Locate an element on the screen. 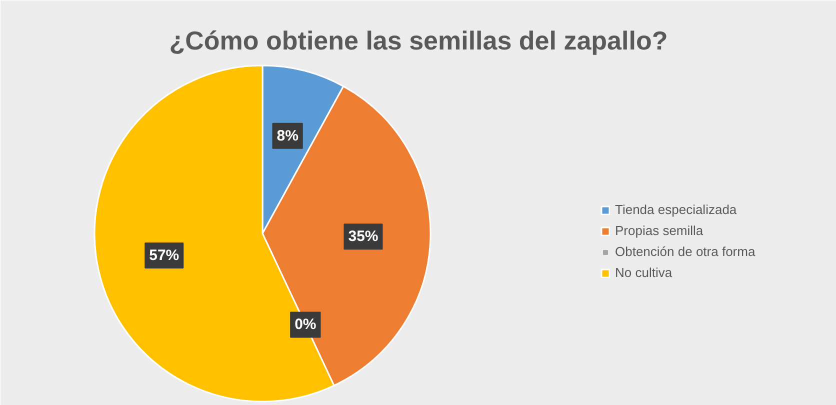 The image size is (836, 405). legend-label: No cultiva is located at coordinates (643, 272).